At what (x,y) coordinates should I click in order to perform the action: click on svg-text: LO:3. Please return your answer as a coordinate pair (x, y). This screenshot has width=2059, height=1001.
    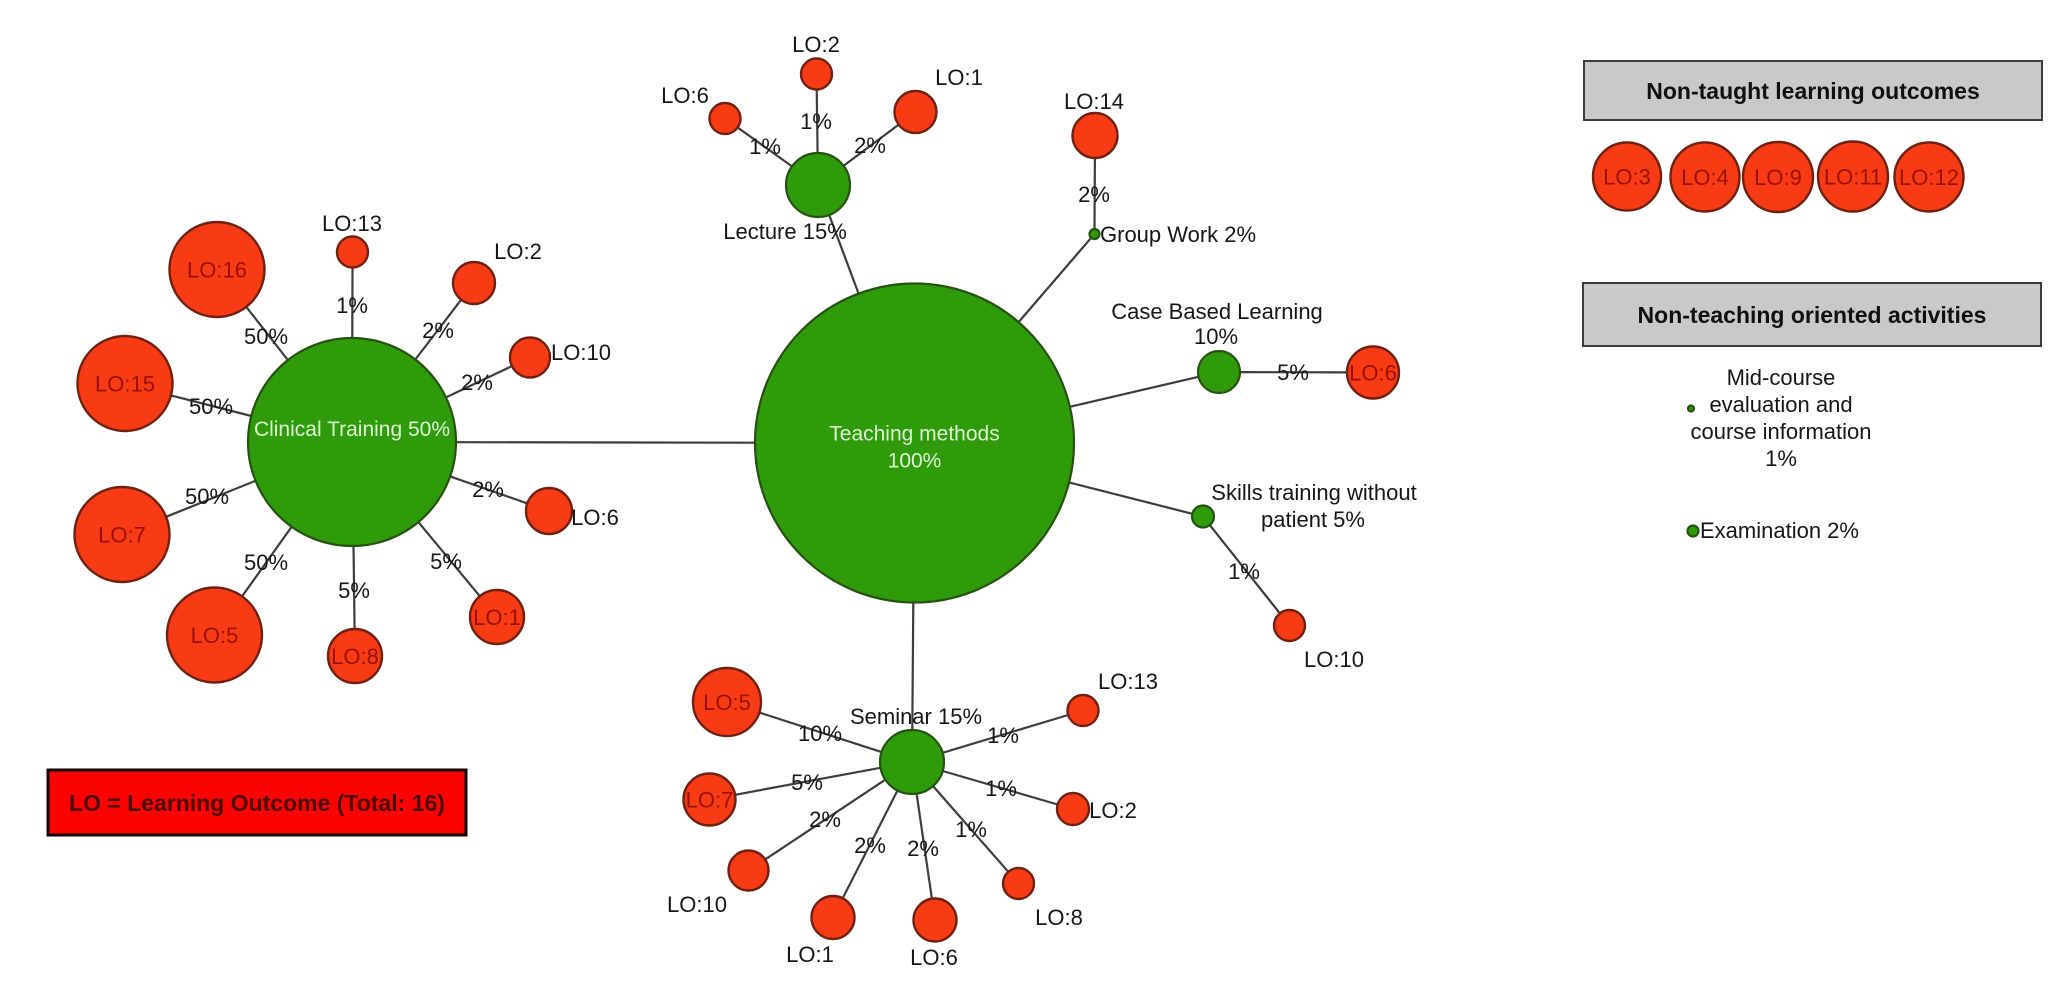
    Looking at the image, I should click on (1627, 177).